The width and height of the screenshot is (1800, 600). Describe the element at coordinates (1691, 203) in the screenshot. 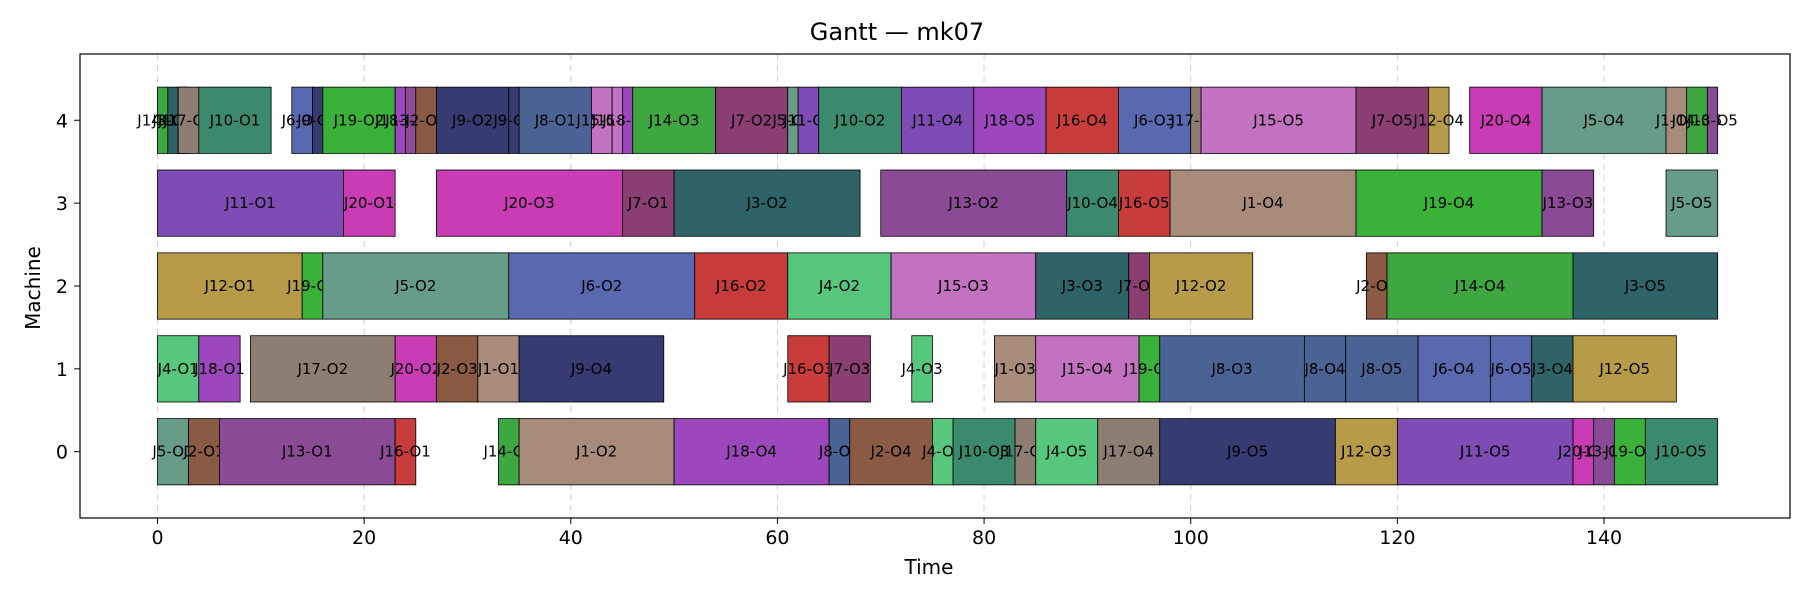

I see `task-bar-label: J5-O5` at that location.